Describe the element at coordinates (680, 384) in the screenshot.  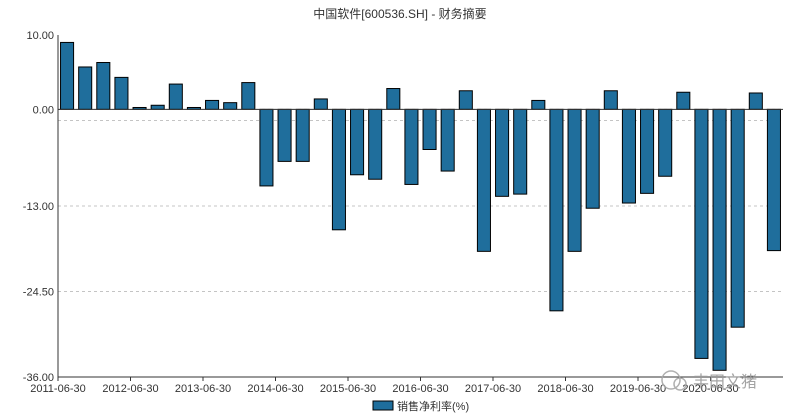
I see `wechat-icon-small` at that location.